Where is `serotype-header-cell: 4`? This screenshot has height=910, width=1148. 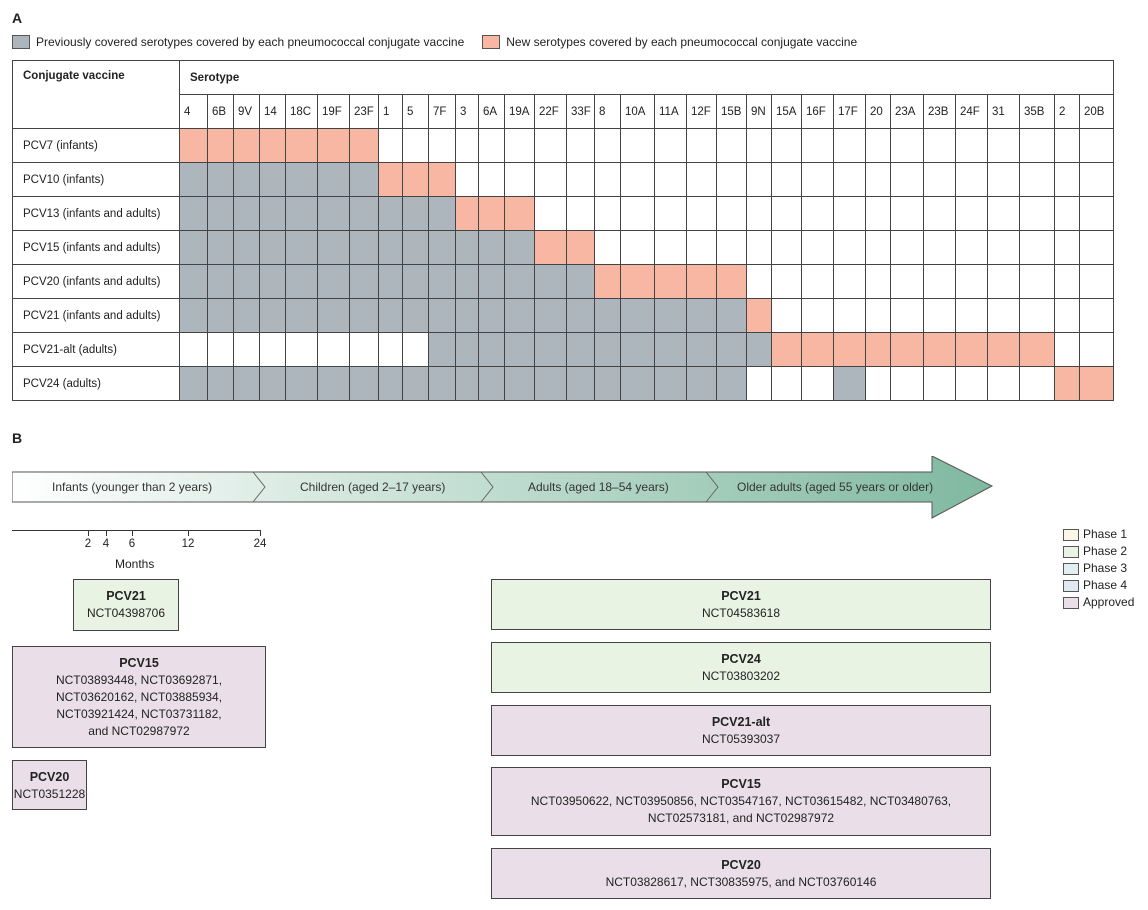 serotype-header-cell: 4 is located at coordinates (193, 111).